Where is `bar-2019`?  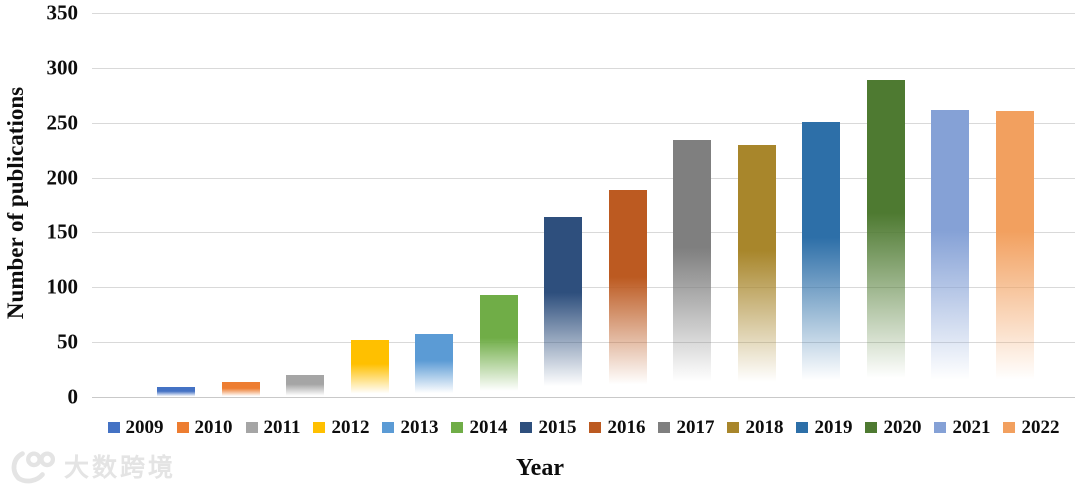 bar-2019 is located at coordinates (821, 259).